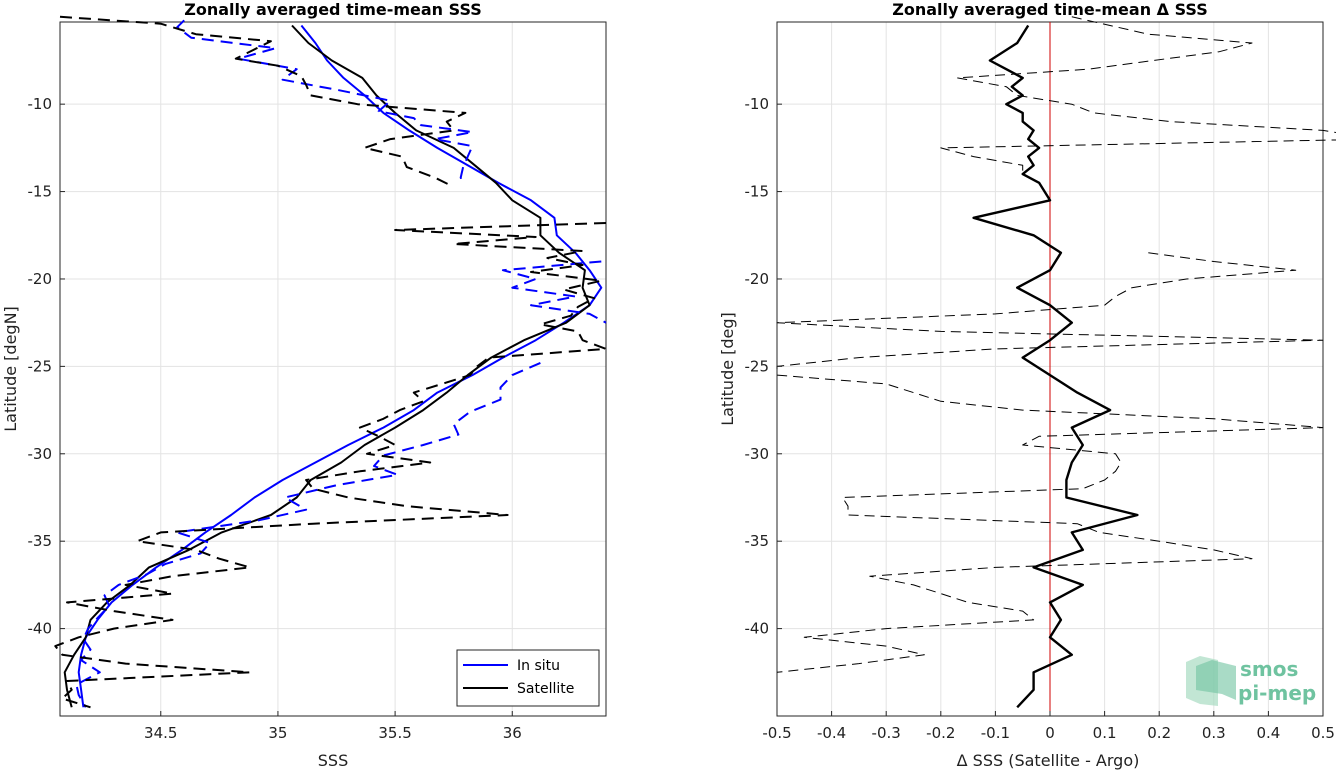 Image resolution: width=1336 pixels, height=770 pixels. What do you see at coordinates (757, 454) in the screenshot?
I see `right-y-tick-label: -30` at bounding box center [757, 454].